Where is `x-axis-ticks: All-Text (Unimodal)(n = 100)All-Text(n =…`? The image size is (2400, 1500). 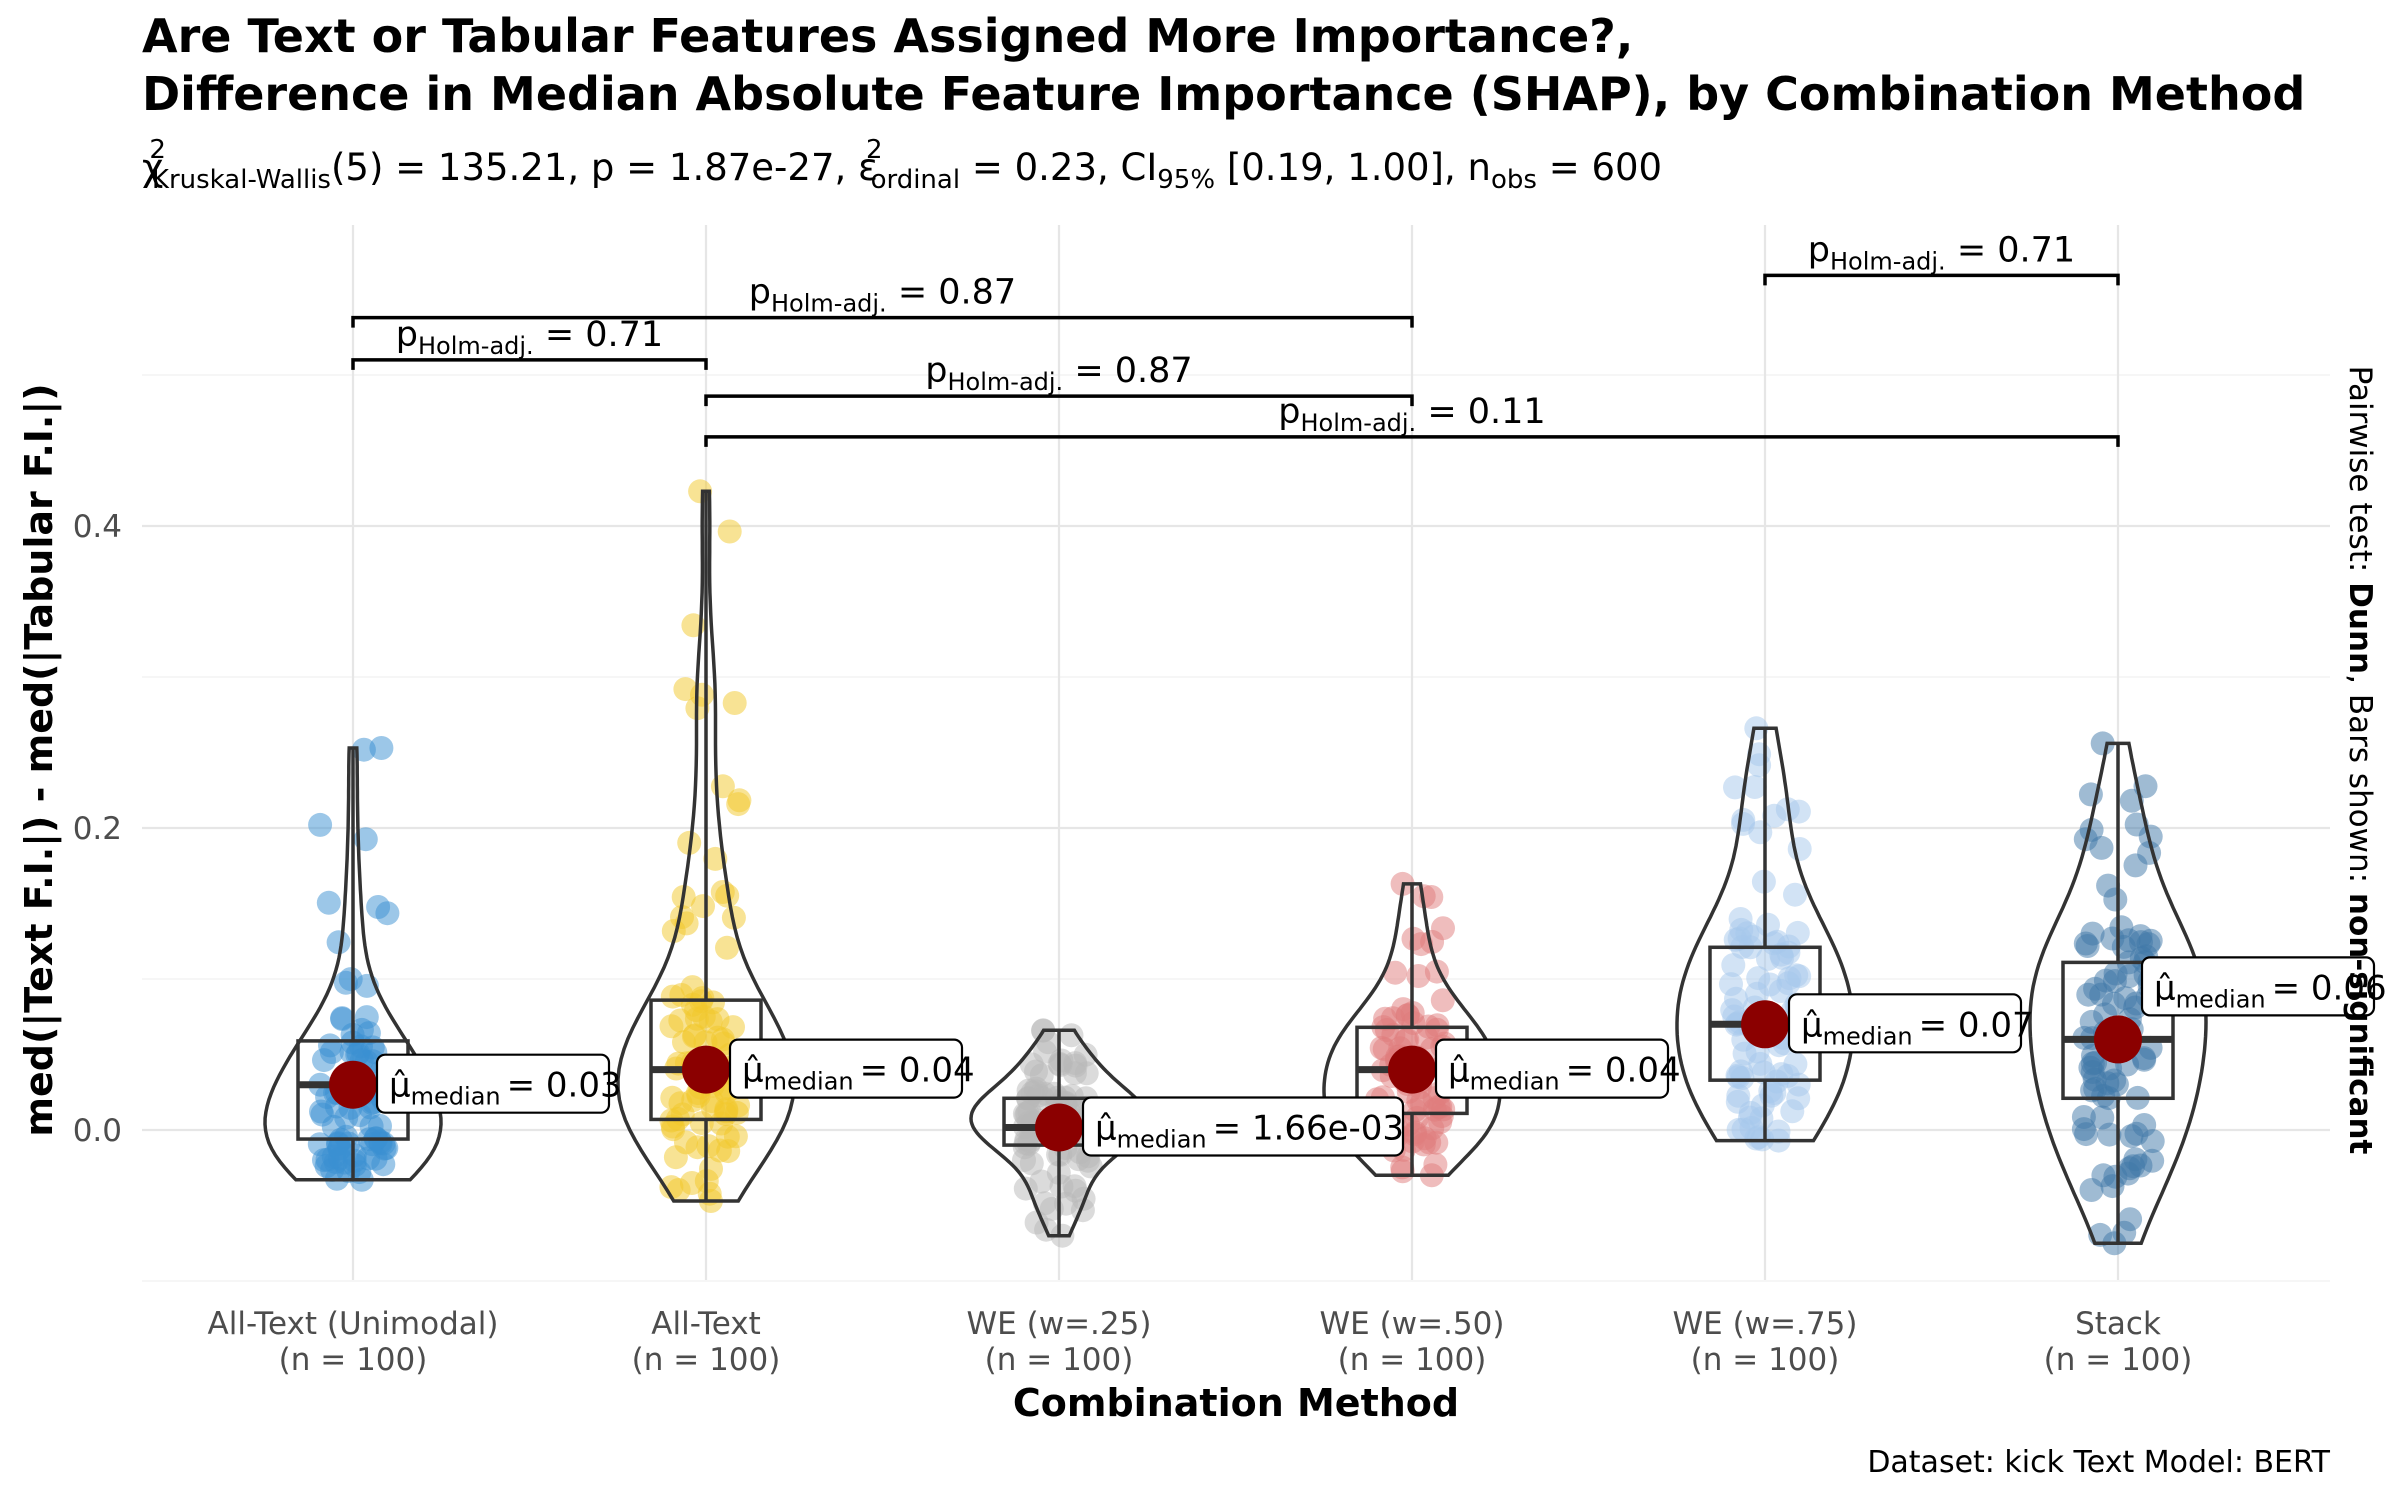 x-axis-ticks: All-Text (Unimodal)(n = 100)All-Text(n =… is located at coordinates (1200, 1342).